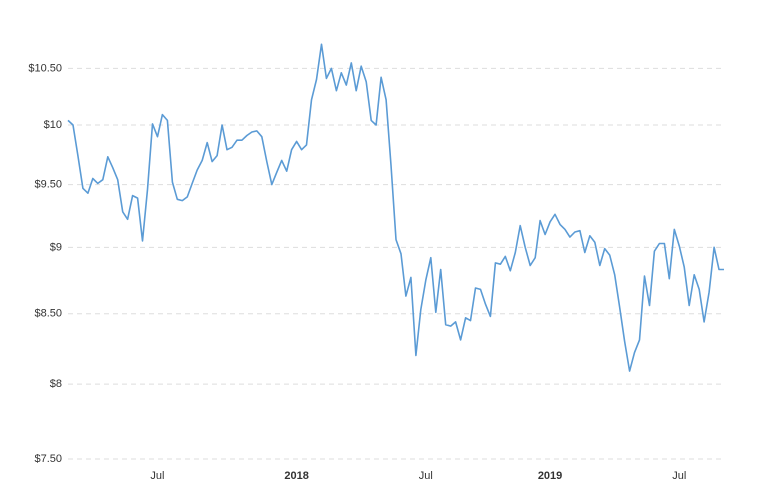 The image size is (768, 484). Describe the element at coordinates (296, 476) in the screenshot. I see `x-tick-label: 2018` at that location.